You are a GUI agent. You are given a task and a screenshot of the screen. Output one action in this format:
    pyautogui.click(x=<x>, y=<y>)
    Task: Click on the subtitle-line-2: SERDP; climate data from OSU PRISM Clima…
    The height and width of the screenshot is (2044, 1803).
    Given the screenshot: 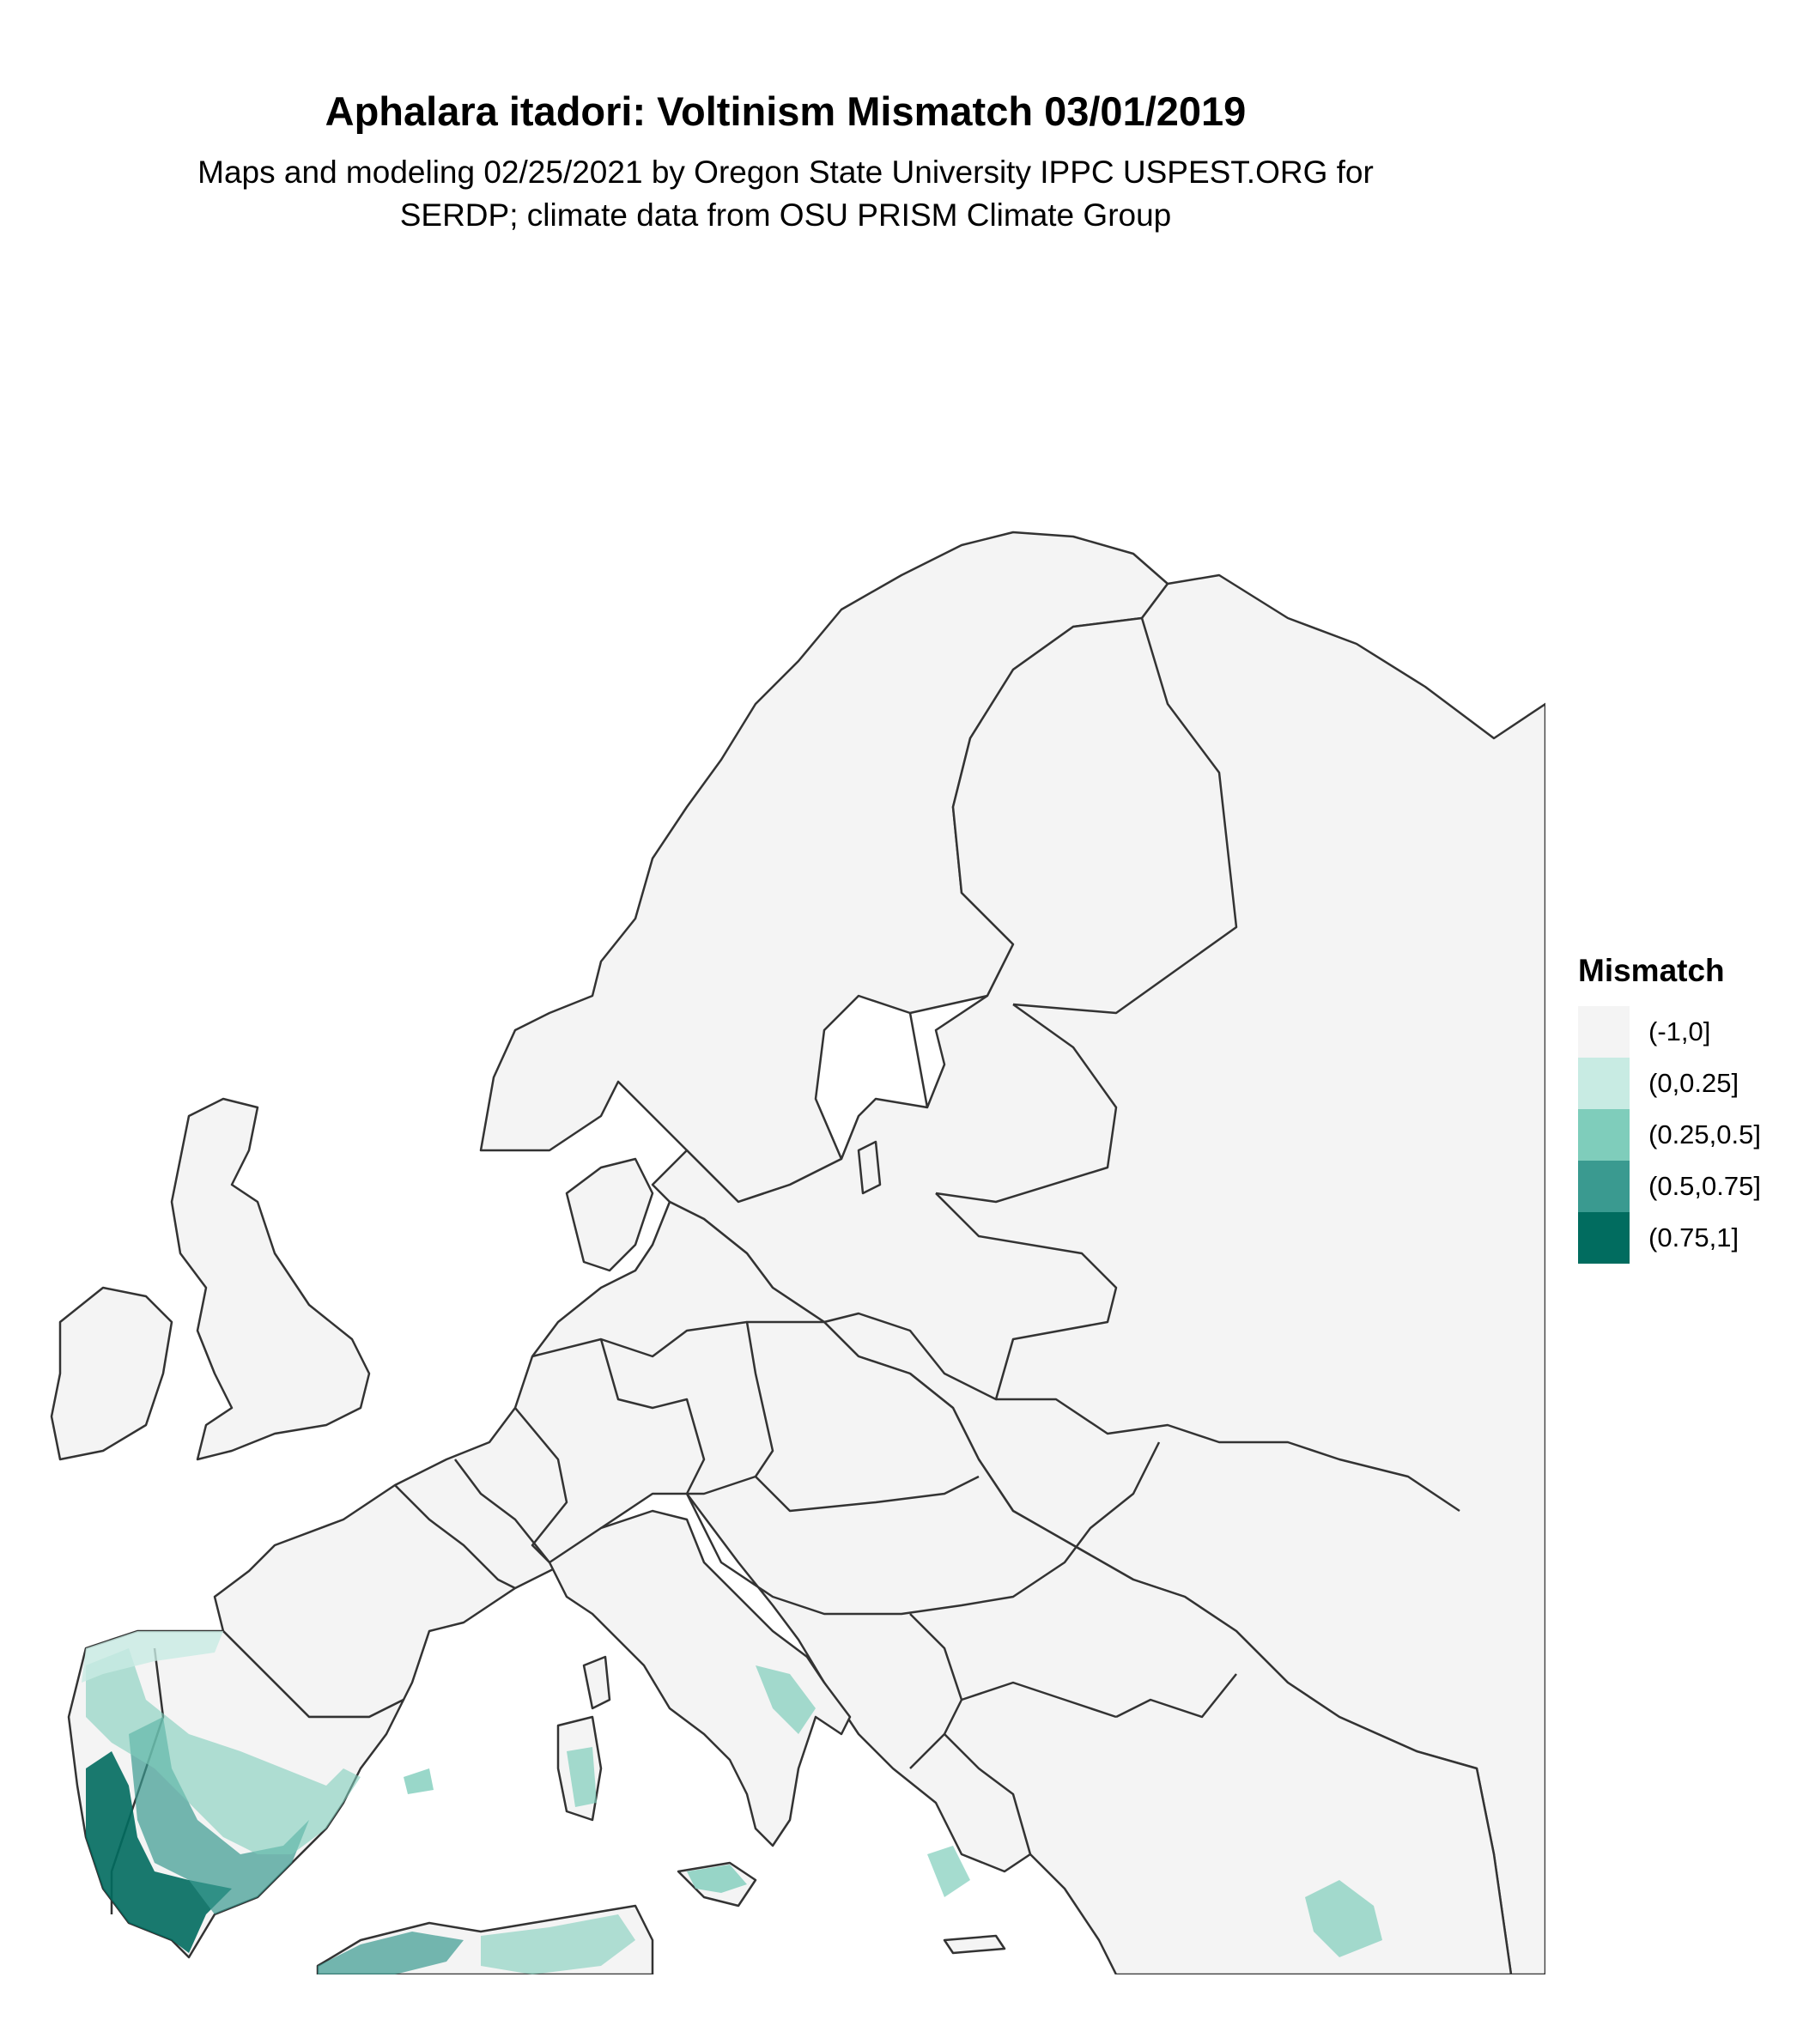 What is the action you would take?
    pyautogui.click(x=785, y=215)
    